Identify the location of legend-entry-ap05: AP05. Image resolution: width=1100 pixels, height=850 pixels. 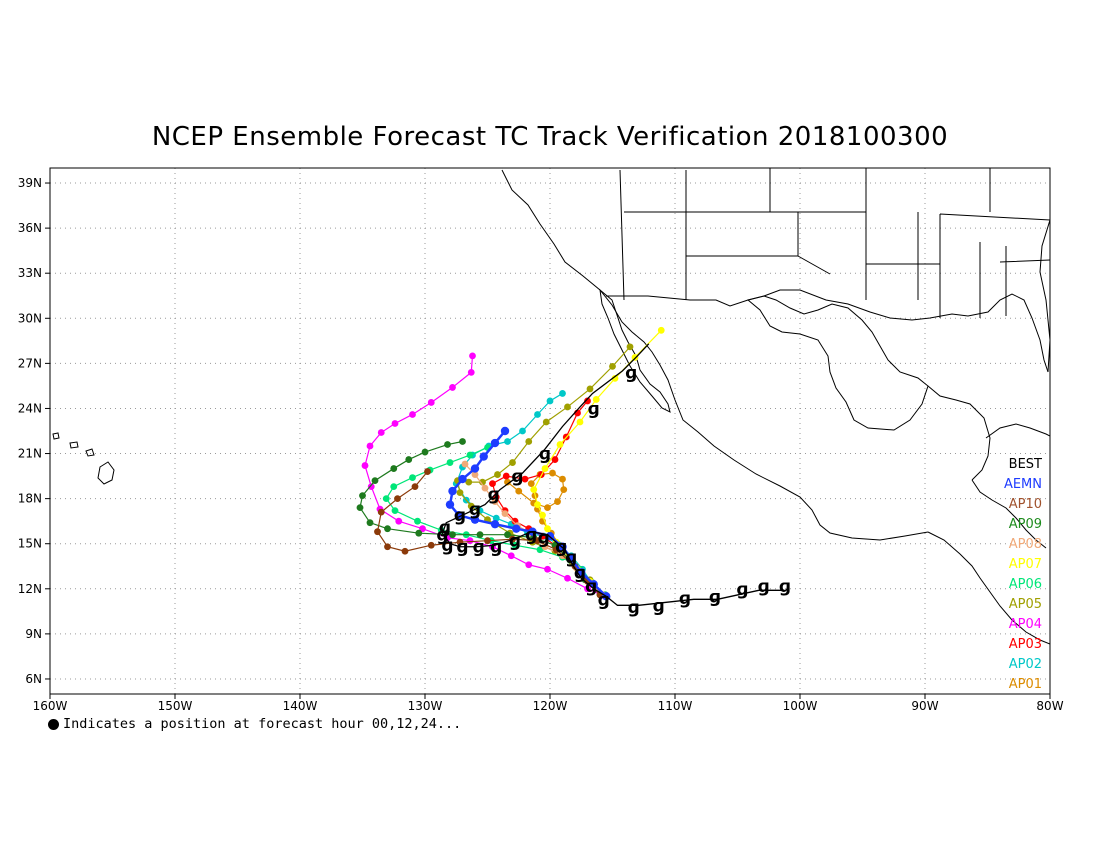
(1025, 604).